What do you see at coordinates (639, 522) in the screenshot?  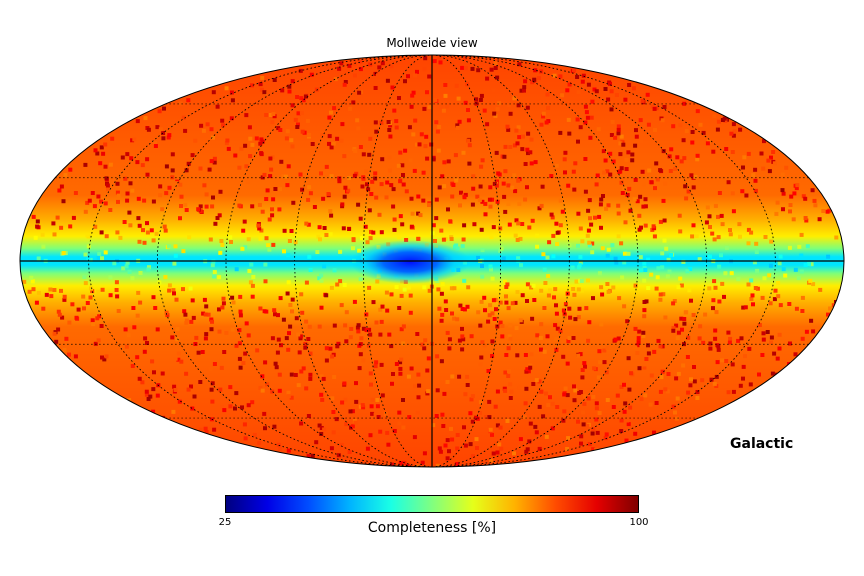 I see `colorbar-tick-max: 100` at bounding box center [639, 522].